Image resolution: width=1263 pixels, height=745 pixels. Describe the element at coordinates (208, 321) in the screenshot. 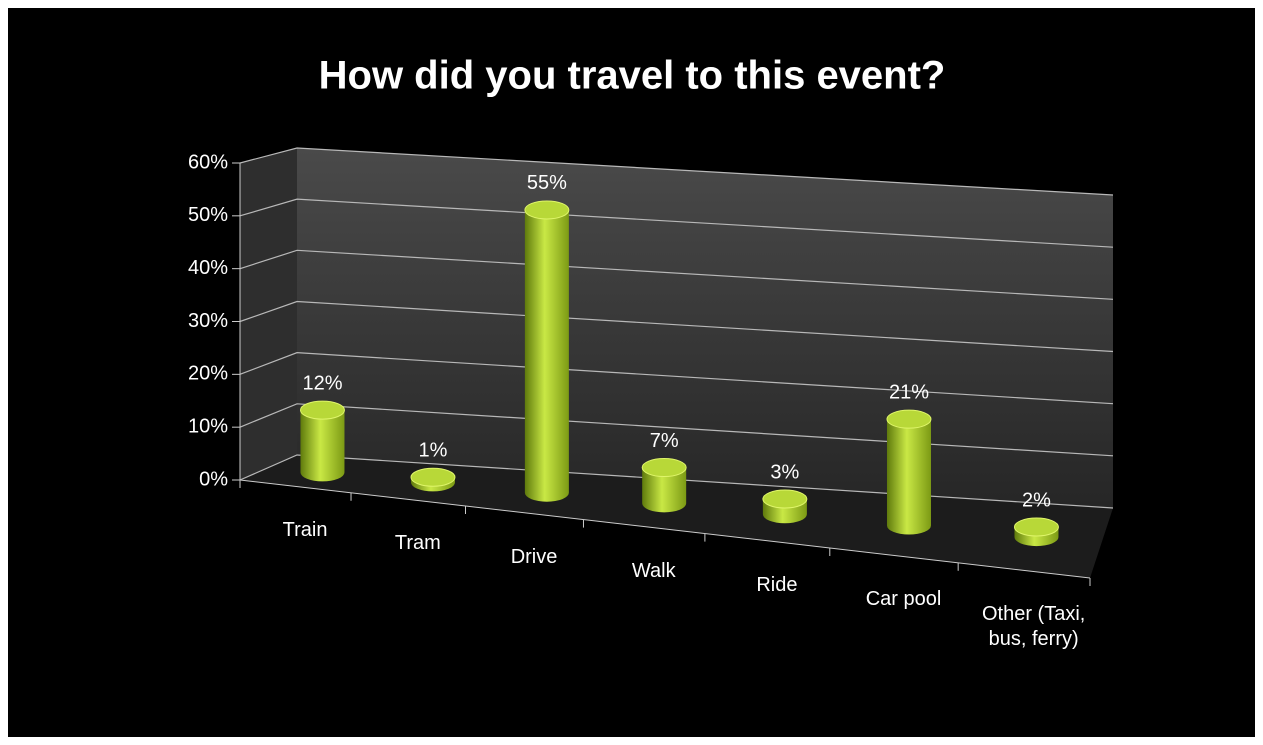

I see `y-tick-label: 30%` at that location.